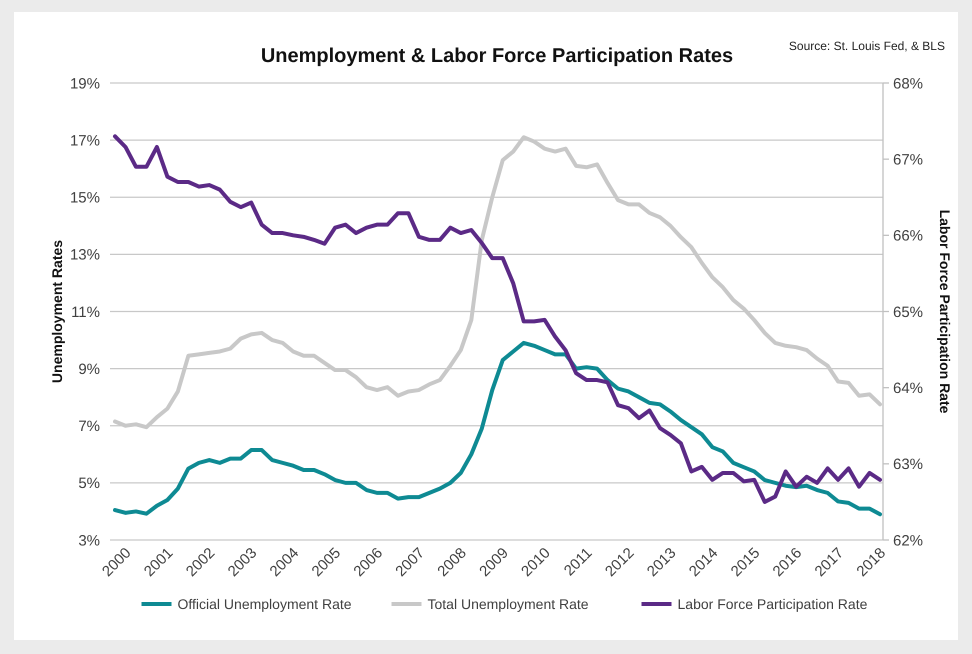 Image resolution: width=972 pixels, height=654 pixels. Describe the element at coordinates (85, 255) in the screenshot. I see `y-tick-label: 13%` at that location.